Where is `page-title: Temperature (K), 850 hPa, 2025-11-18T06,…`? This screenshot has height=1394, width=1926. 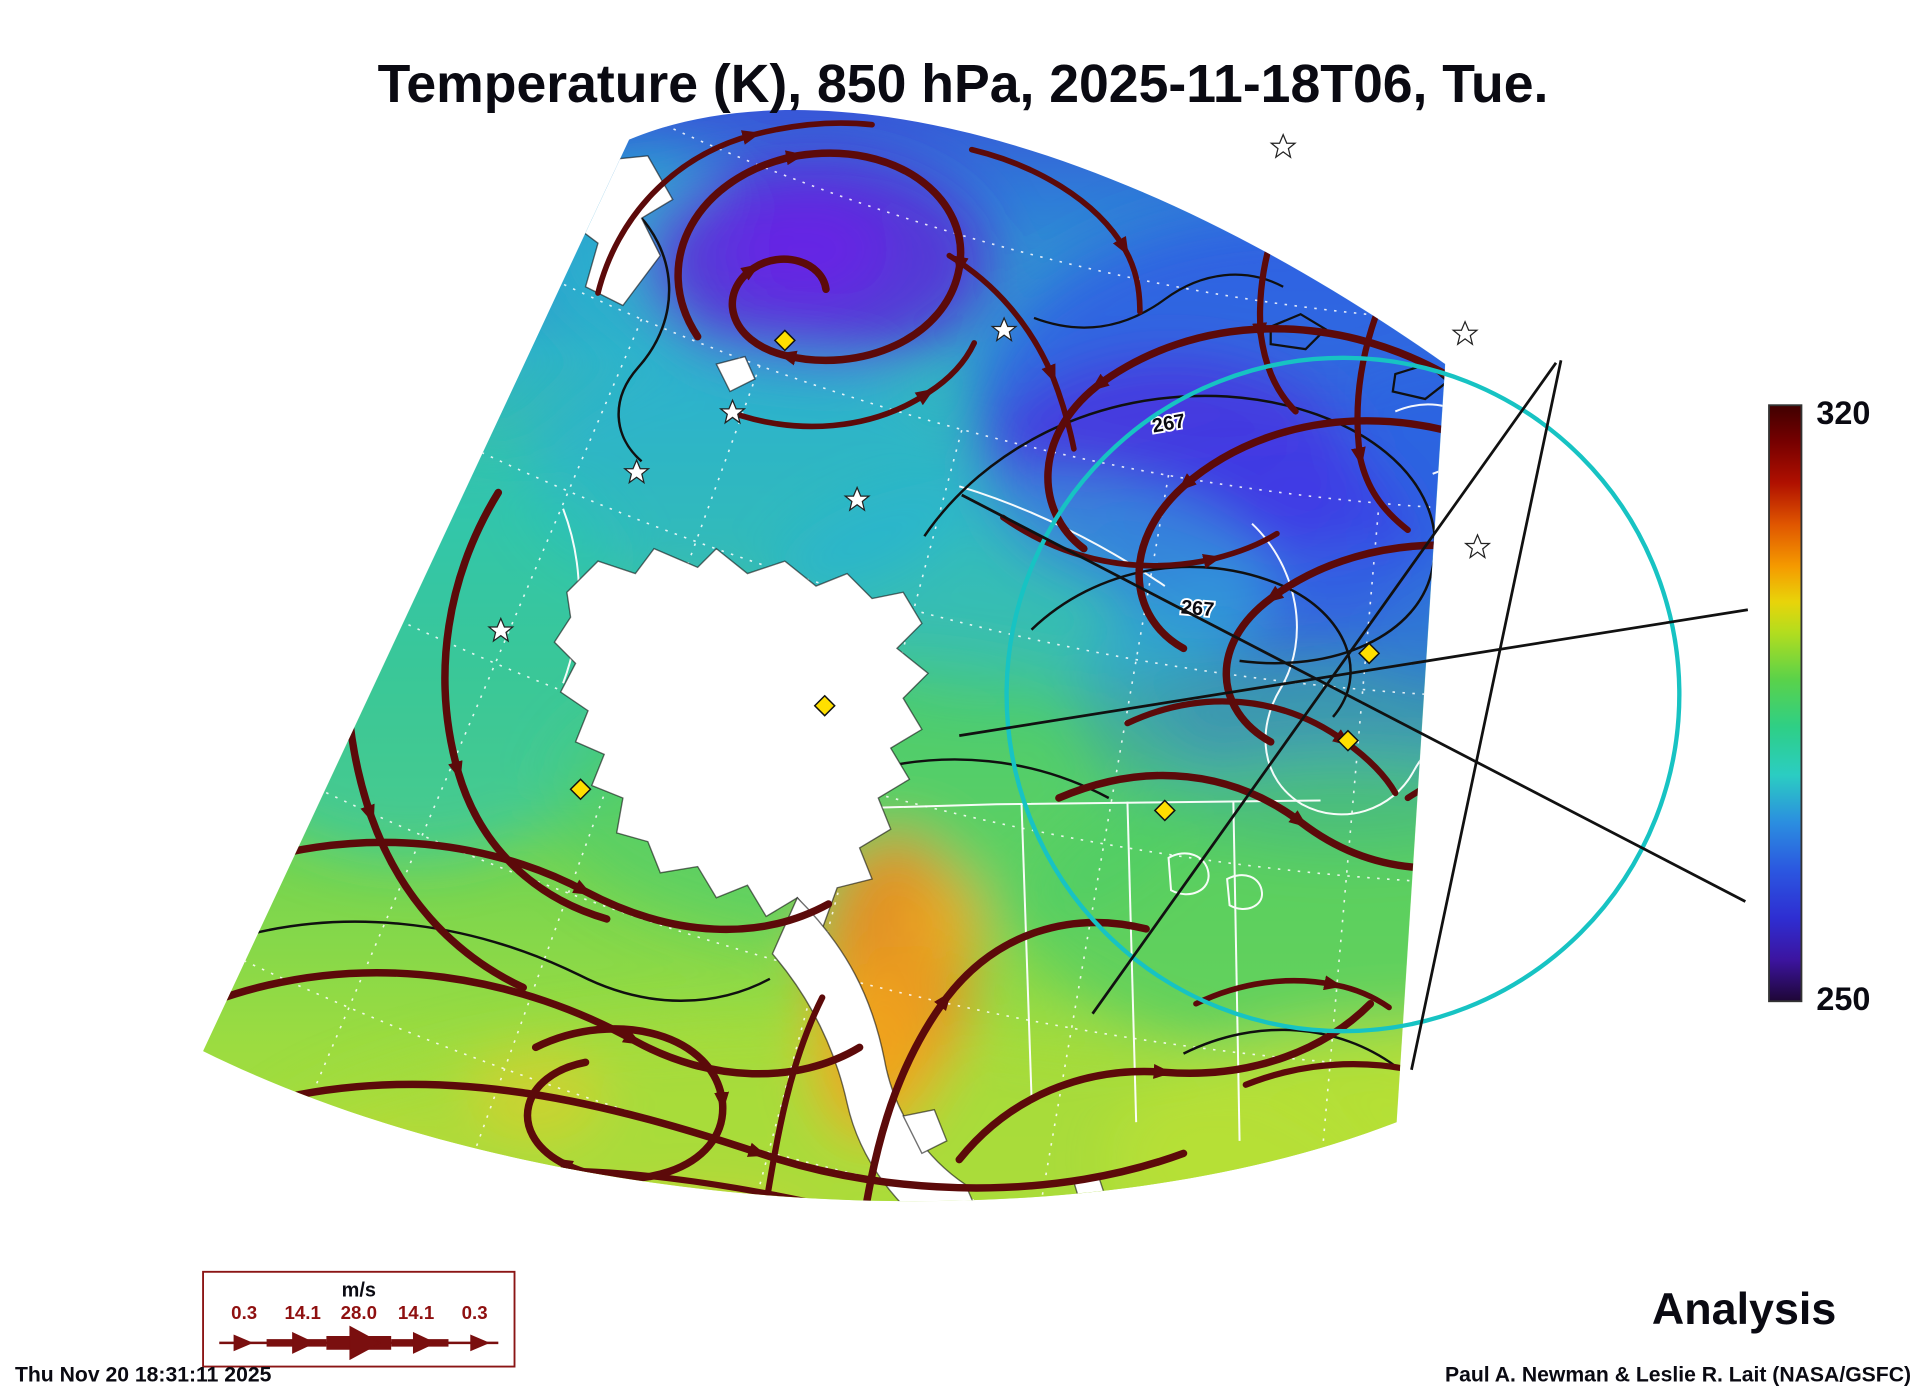
page-title: Temperature (K), 850 hPa, 2025-11-18T06,… is located at coordinates (963, 84).